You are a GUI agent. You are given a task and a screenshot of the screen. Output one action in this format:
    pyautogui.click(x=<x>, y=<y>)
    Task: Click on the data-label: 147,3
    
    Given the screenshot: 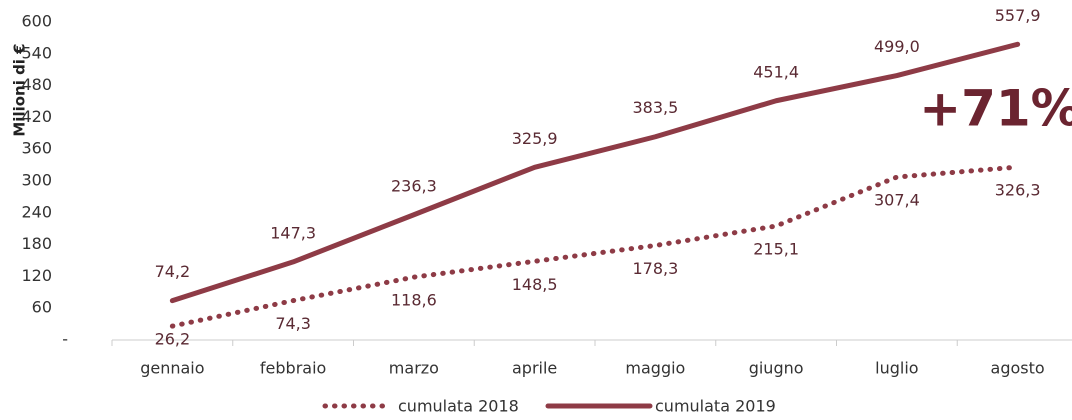 What is the action you would take?
    pyautogui.click(x=293, y=232)
    